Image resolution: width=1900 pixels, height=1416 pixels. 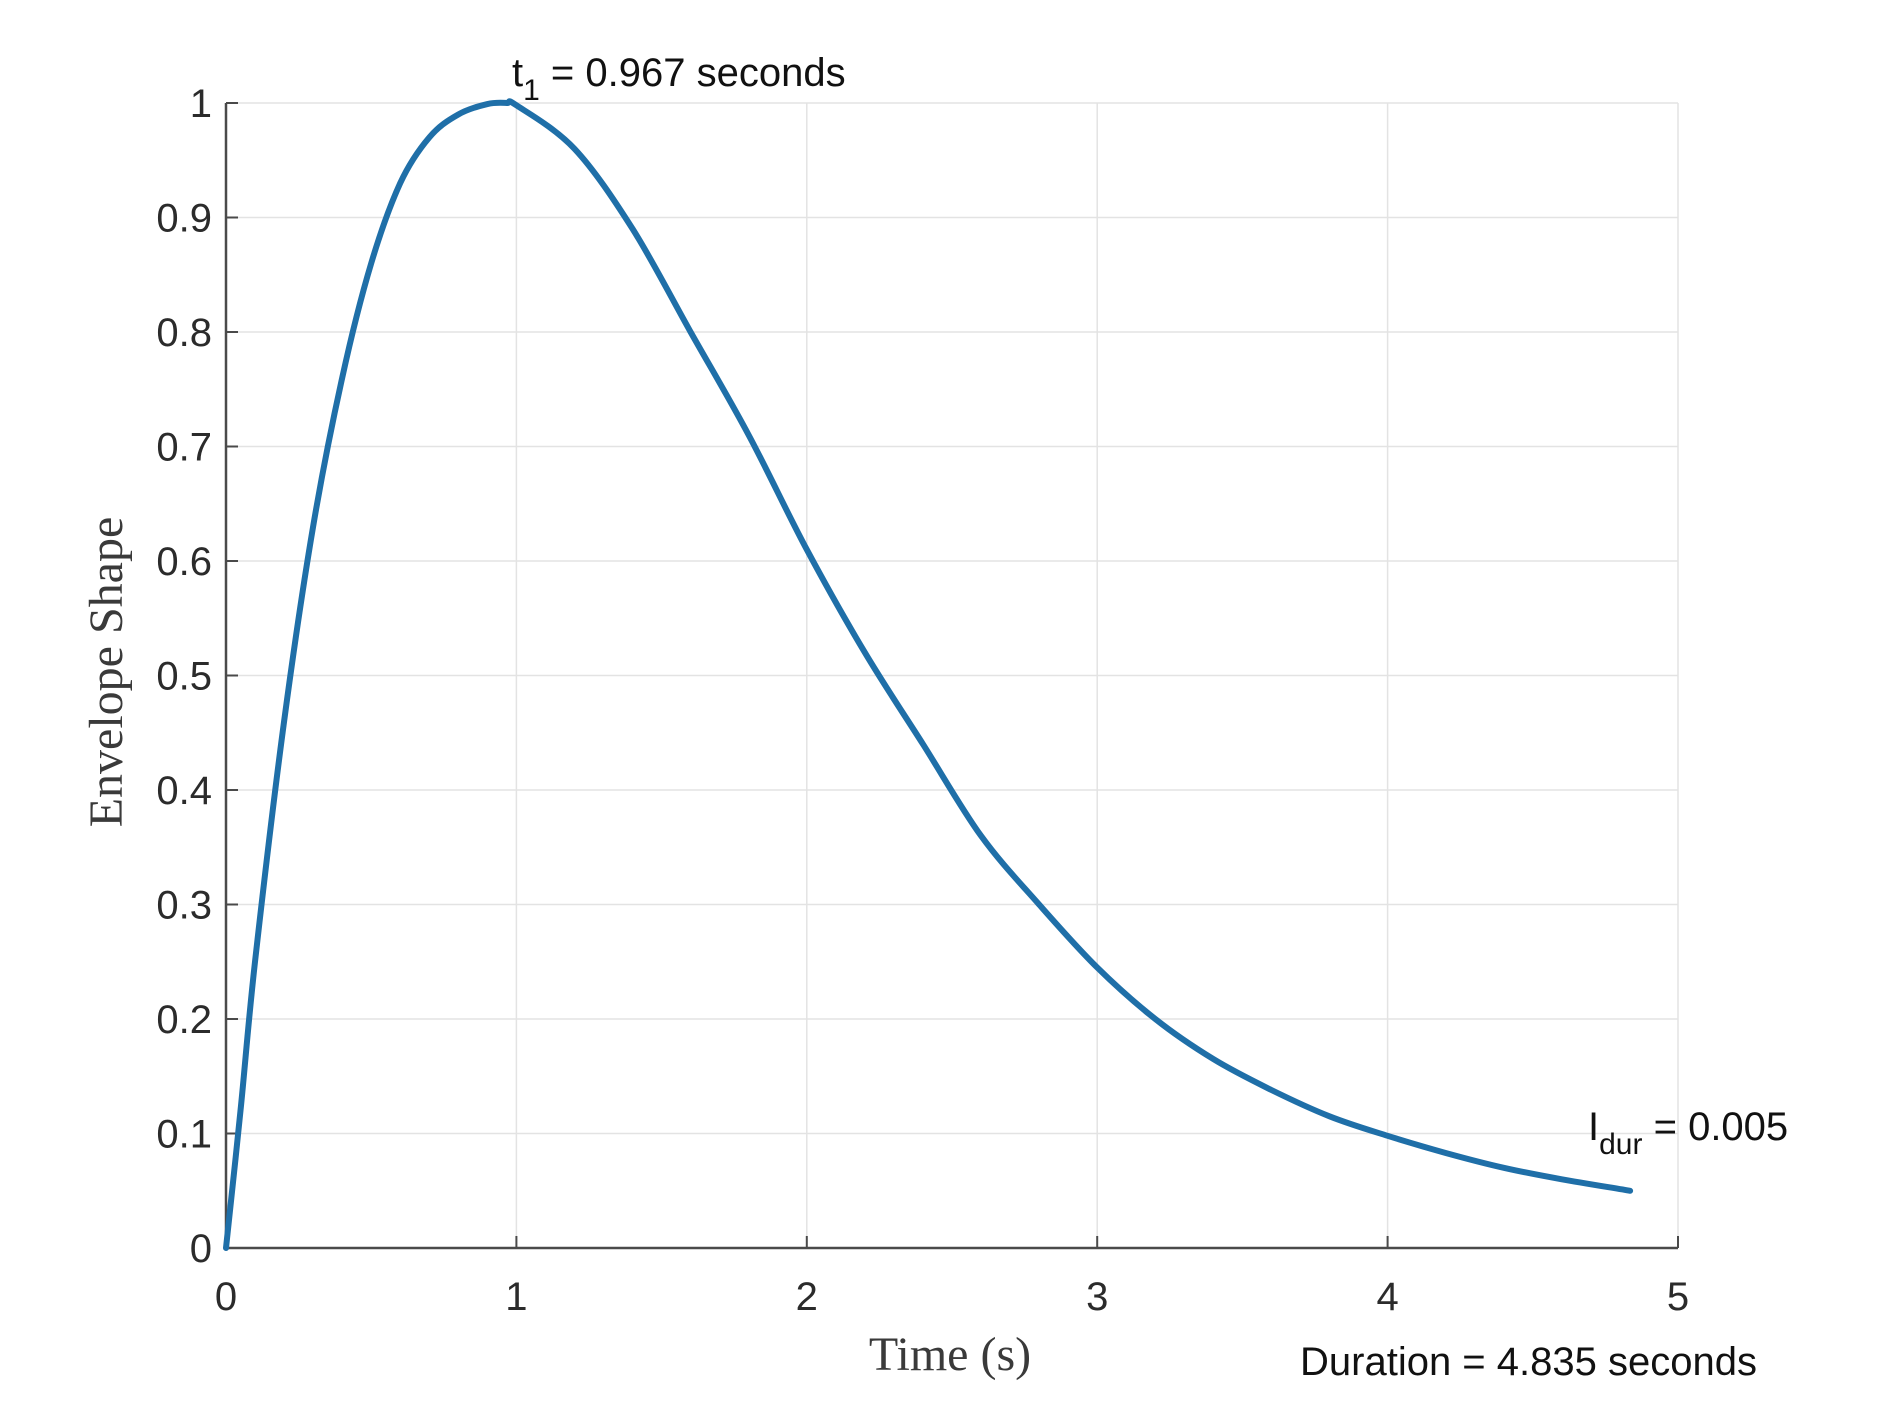 What do you see at coordinates (106, 672) in the screenshot?
I see `y-axis-label: Envelope Shape` at bounding box center [106, 672].